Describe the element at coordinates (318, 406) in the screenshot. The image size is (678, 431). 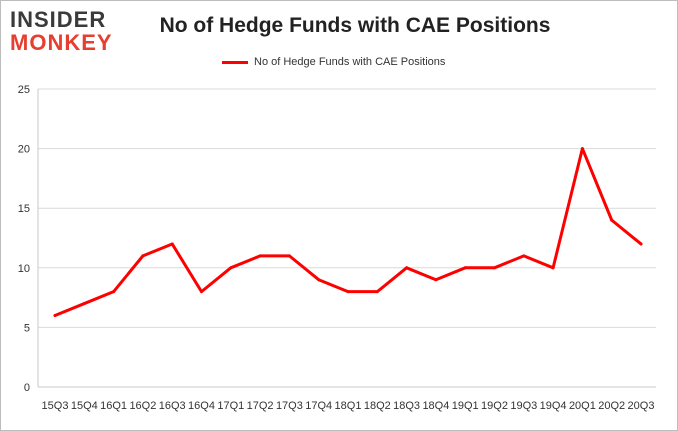
I see `x-tick-label: 17Q4` at that location.